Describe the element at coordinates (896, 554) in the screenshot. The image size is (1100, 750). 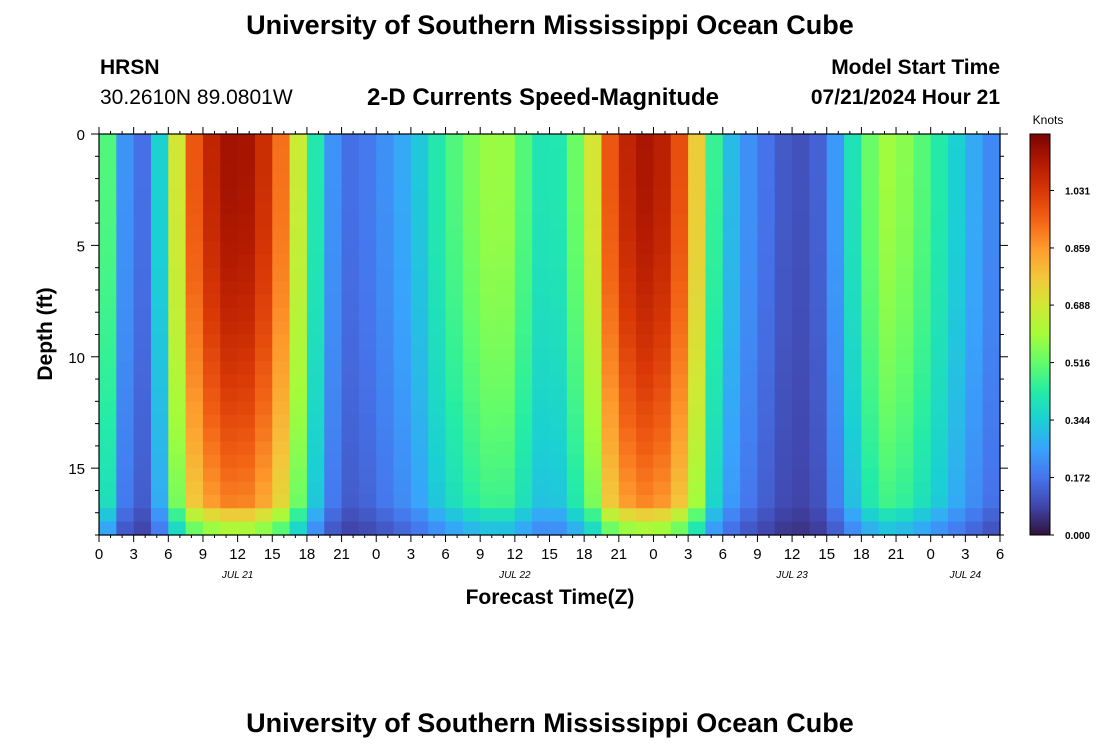
I see `x-tick-label: 21` at that location.